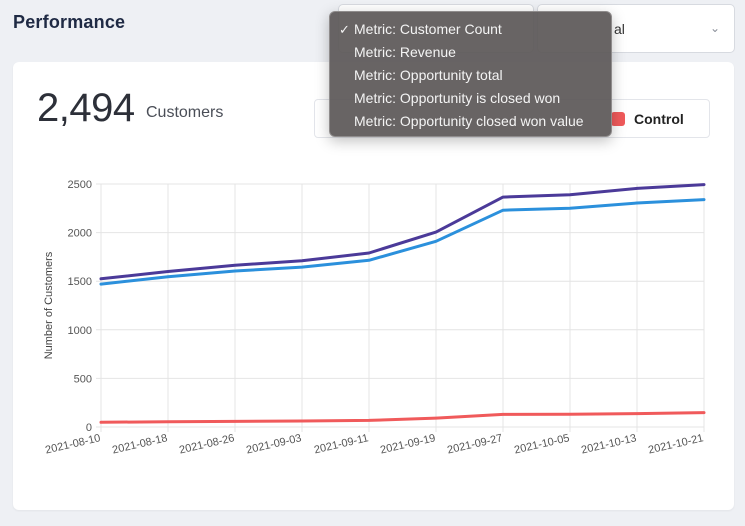 This screenshot has width=745, height=526. I want to click on x-tick-label: 2021-08-26, so click(207, 444).